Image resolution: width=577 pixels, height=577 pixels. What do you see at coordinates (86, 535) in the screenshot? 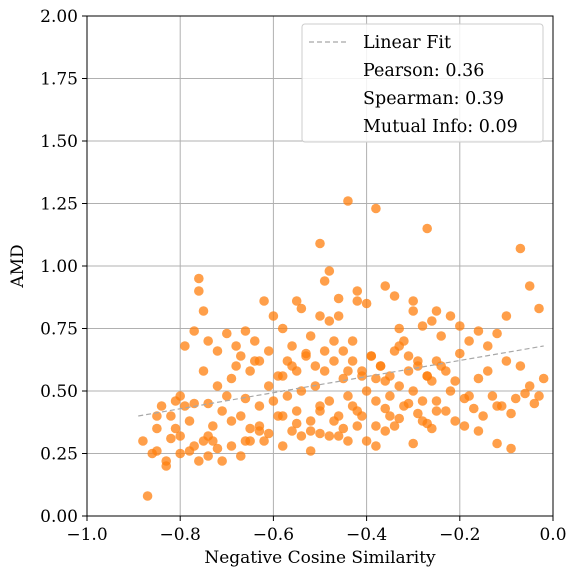
I see `x-tick-label: −1.0` at bounding box center [86, 535].